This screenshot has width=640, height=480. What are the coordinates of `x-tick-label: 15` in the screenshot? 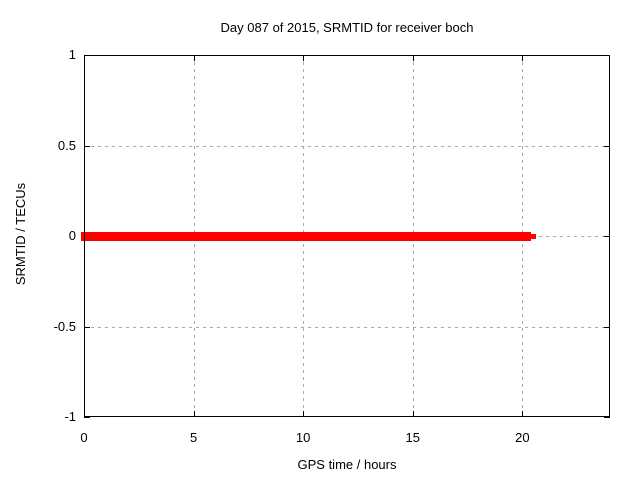 It's located at (412, 437).